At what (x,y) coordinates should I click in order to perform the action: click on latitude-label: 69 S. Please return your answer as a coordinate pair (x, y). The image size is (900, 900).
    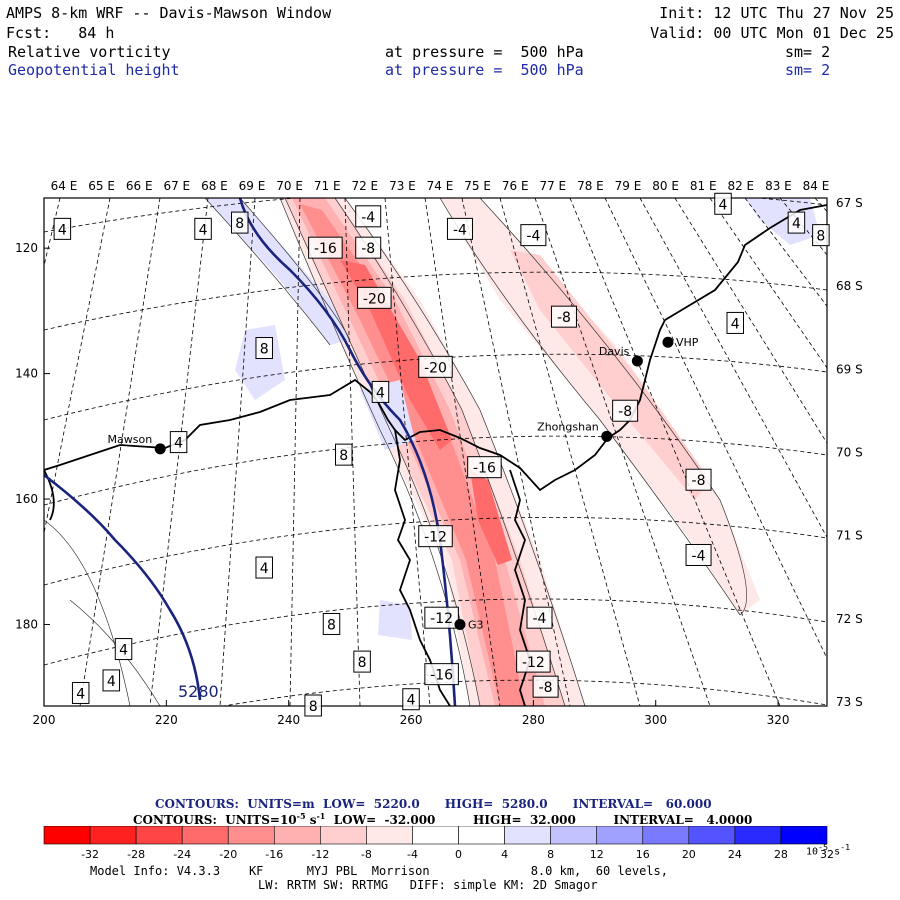
    Looking at the image, I should click on (849, 369).